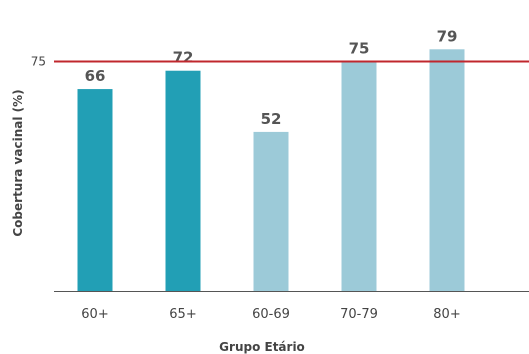 The width and height of the screenshot is (529, 354). What do you see at coordinates (18, 162) in the screenshot?
I see `y-axis-title: Cobertura vacinal (%)` at bounding box center [18, 162].